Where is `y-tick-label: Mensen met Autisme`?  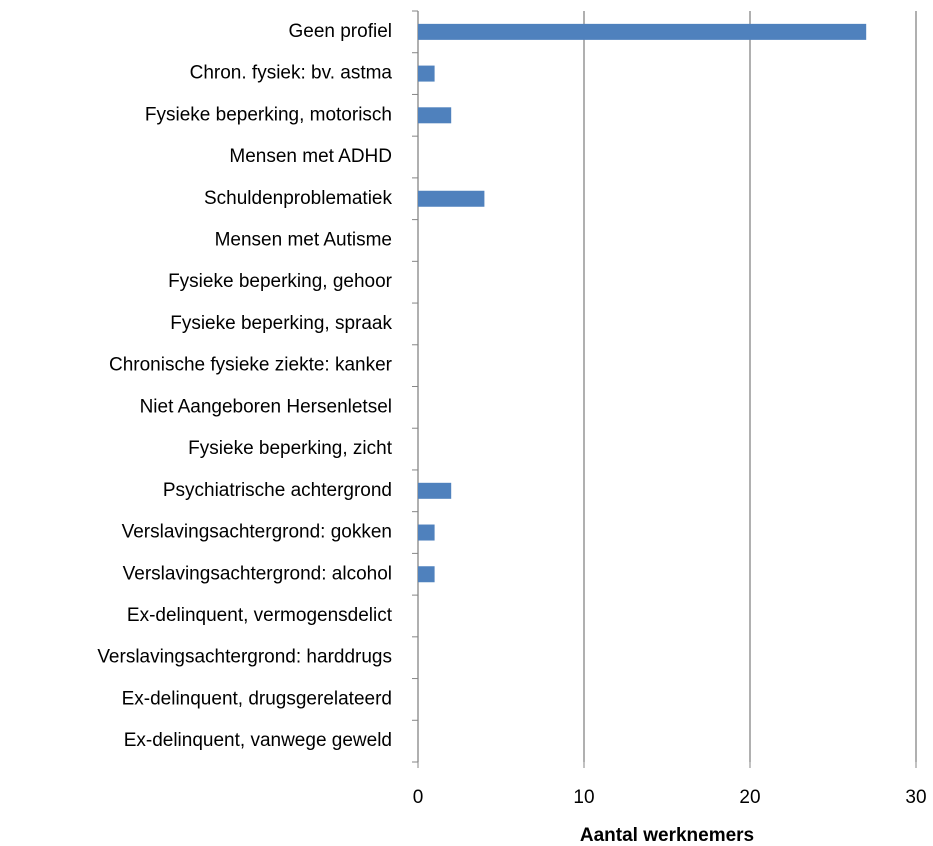 y-tick-label: Mensen met Autisme is located at coordinates (303, 239).